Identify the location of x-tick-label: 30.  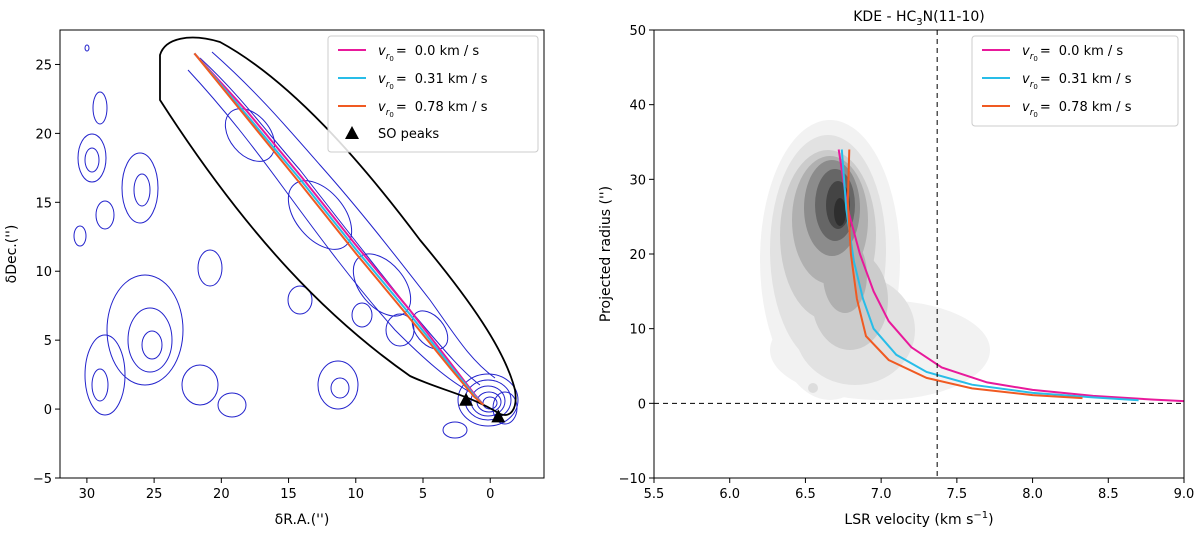
(87, 494).